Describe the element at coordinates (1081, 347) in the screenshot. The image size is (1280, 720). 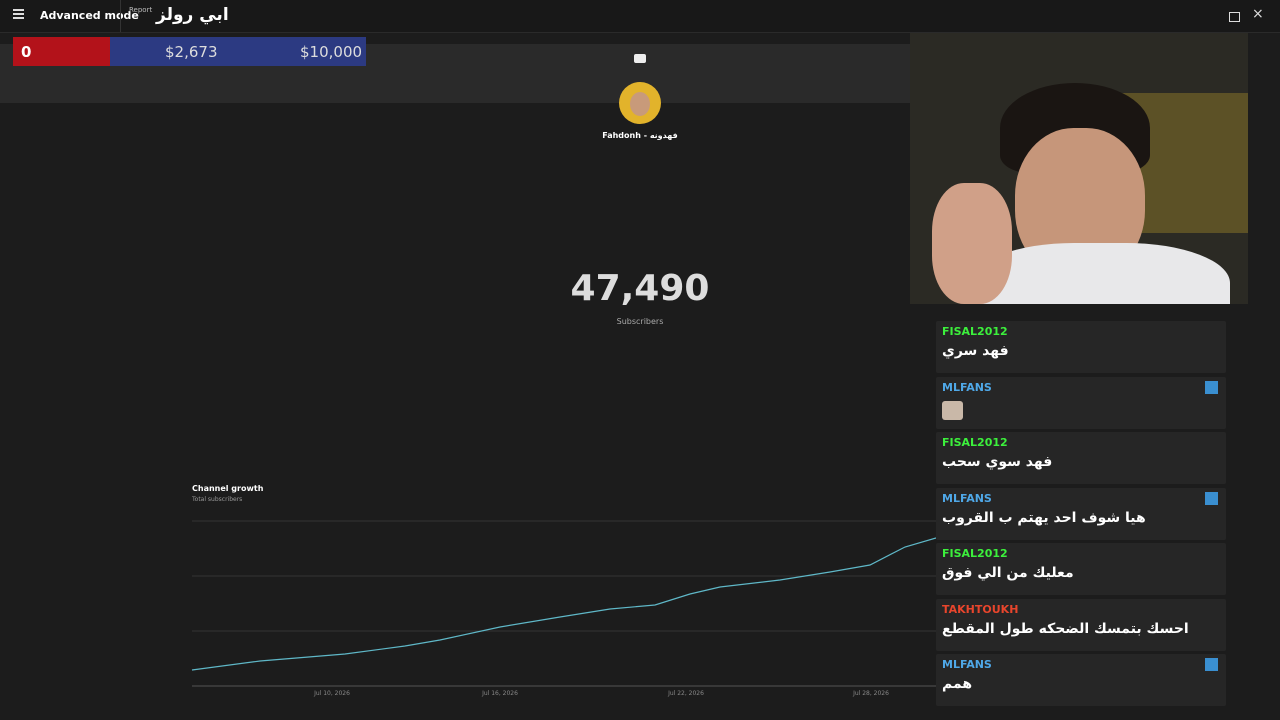
I see `chat-message: FISAL2012 فهد سري` at that location.